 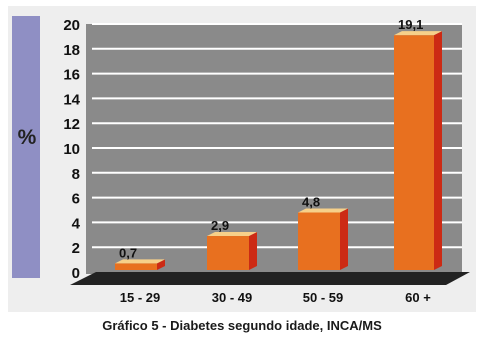 I want to click on y-tick-label: 18, so click(x=71, y=50).